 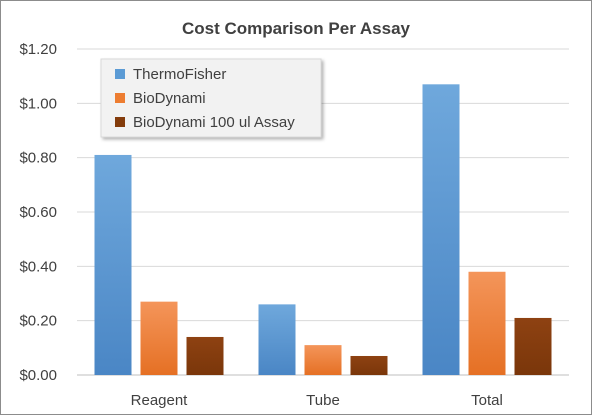 What do you see at coordinates (214, 122) in the screenshot?
I see `legend-label: BioDynami 100 ul Assay` at bounding box center [214, 122].